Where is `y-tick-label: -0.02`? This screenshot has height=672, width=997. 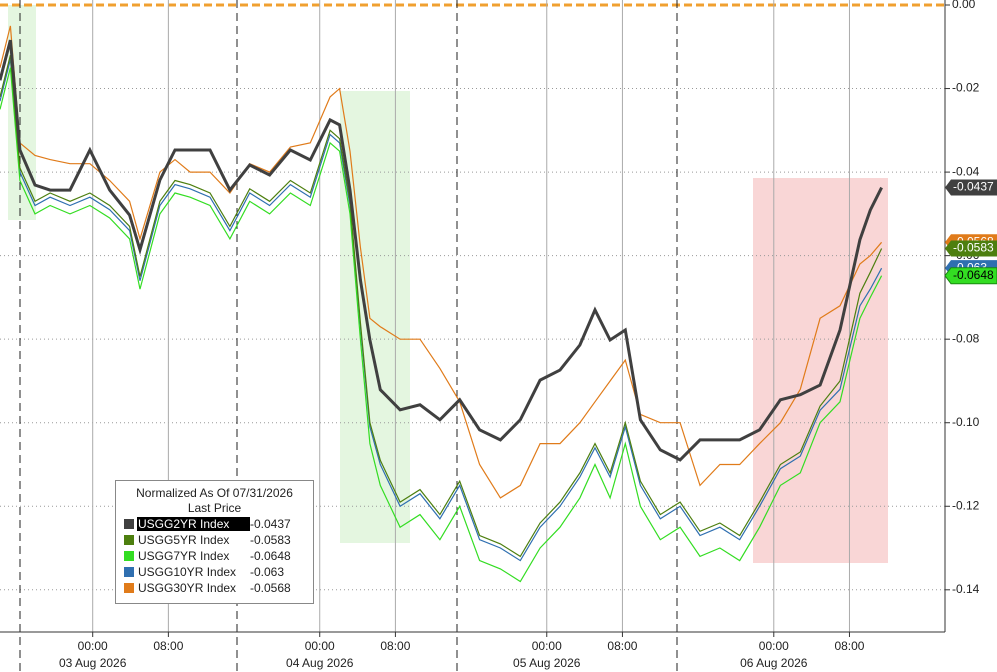
y-tick-label: -0.02 is located at coordinates (966, 88).